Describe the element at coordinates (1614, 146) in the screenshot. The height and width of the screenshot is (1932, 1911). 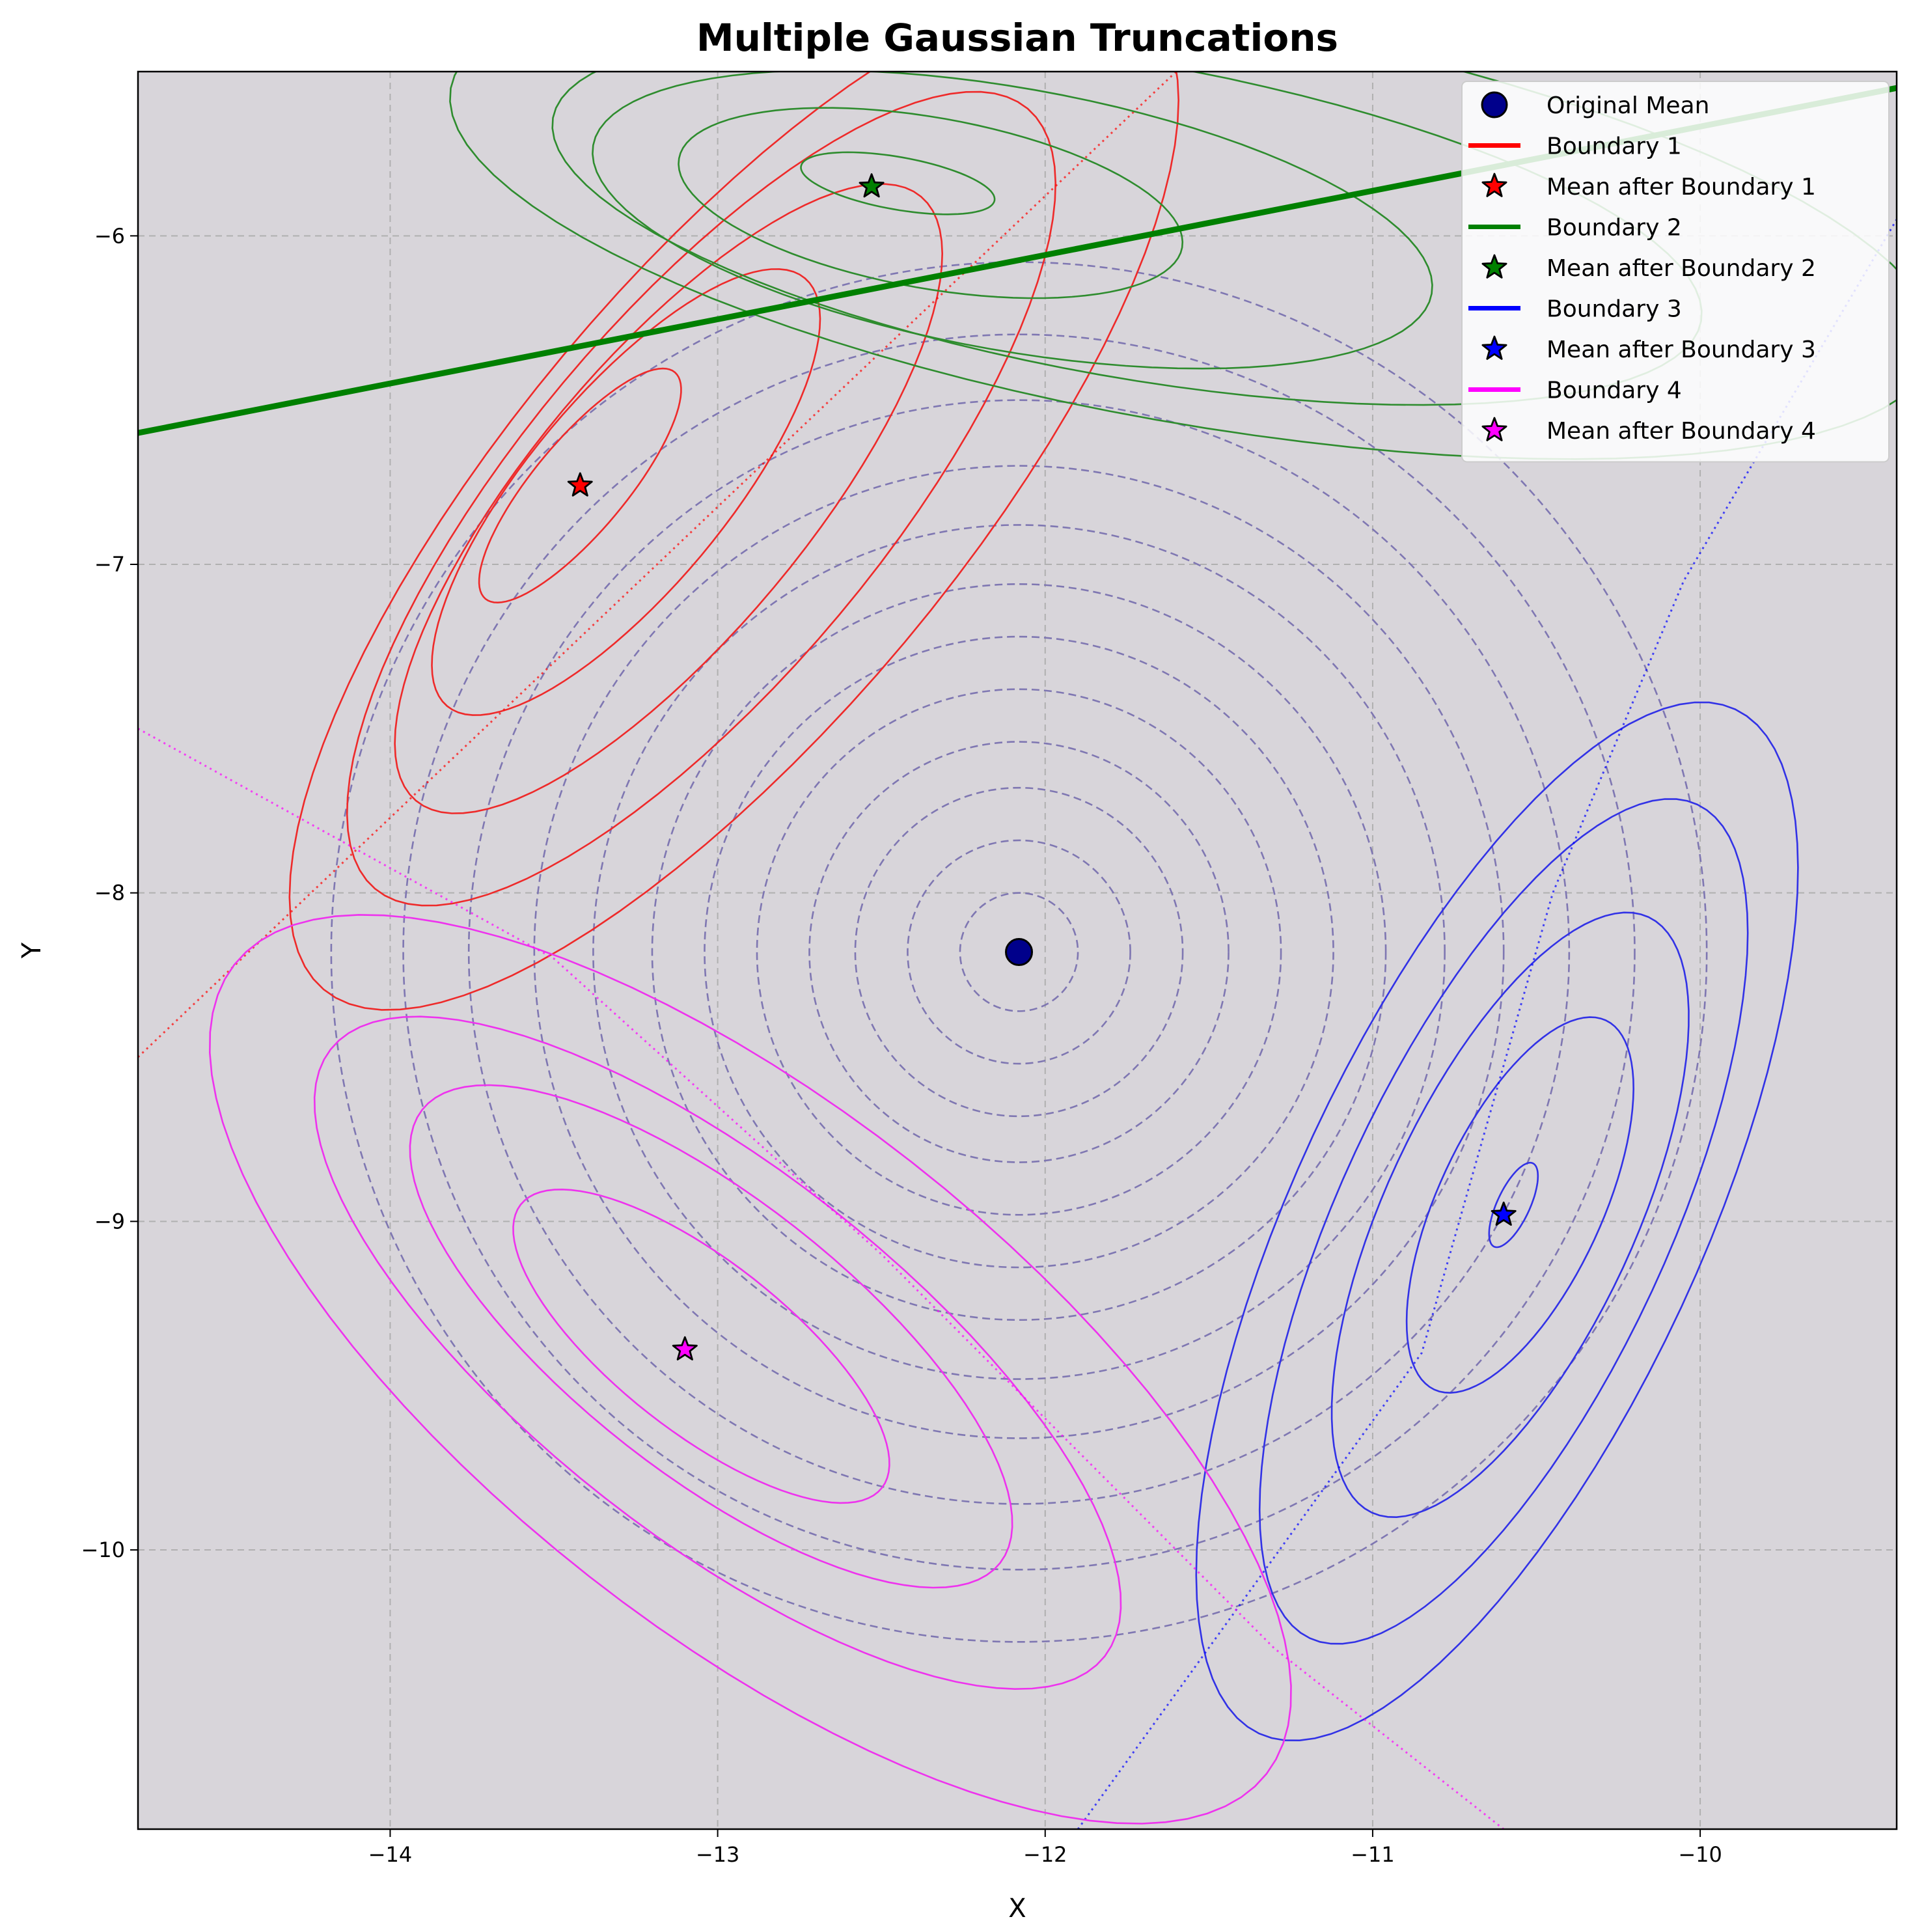
I see `legend-label: Boundary 1` at that location.